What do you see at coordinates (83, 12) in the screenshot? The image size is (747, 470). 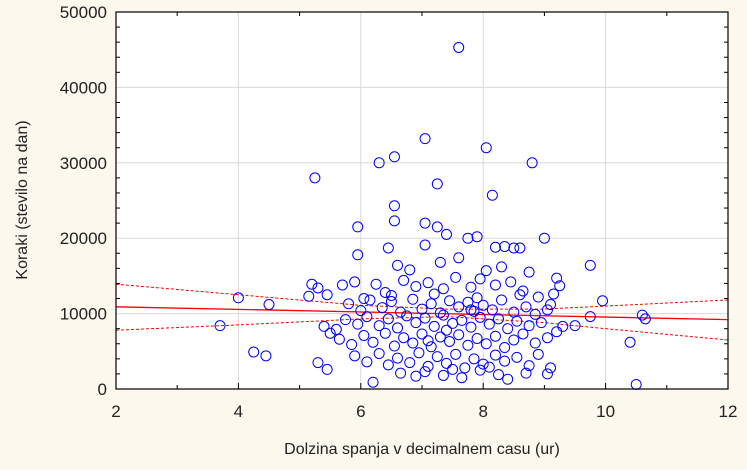 I see `y-tick-label: 50000` at bounding box center [83, 12].